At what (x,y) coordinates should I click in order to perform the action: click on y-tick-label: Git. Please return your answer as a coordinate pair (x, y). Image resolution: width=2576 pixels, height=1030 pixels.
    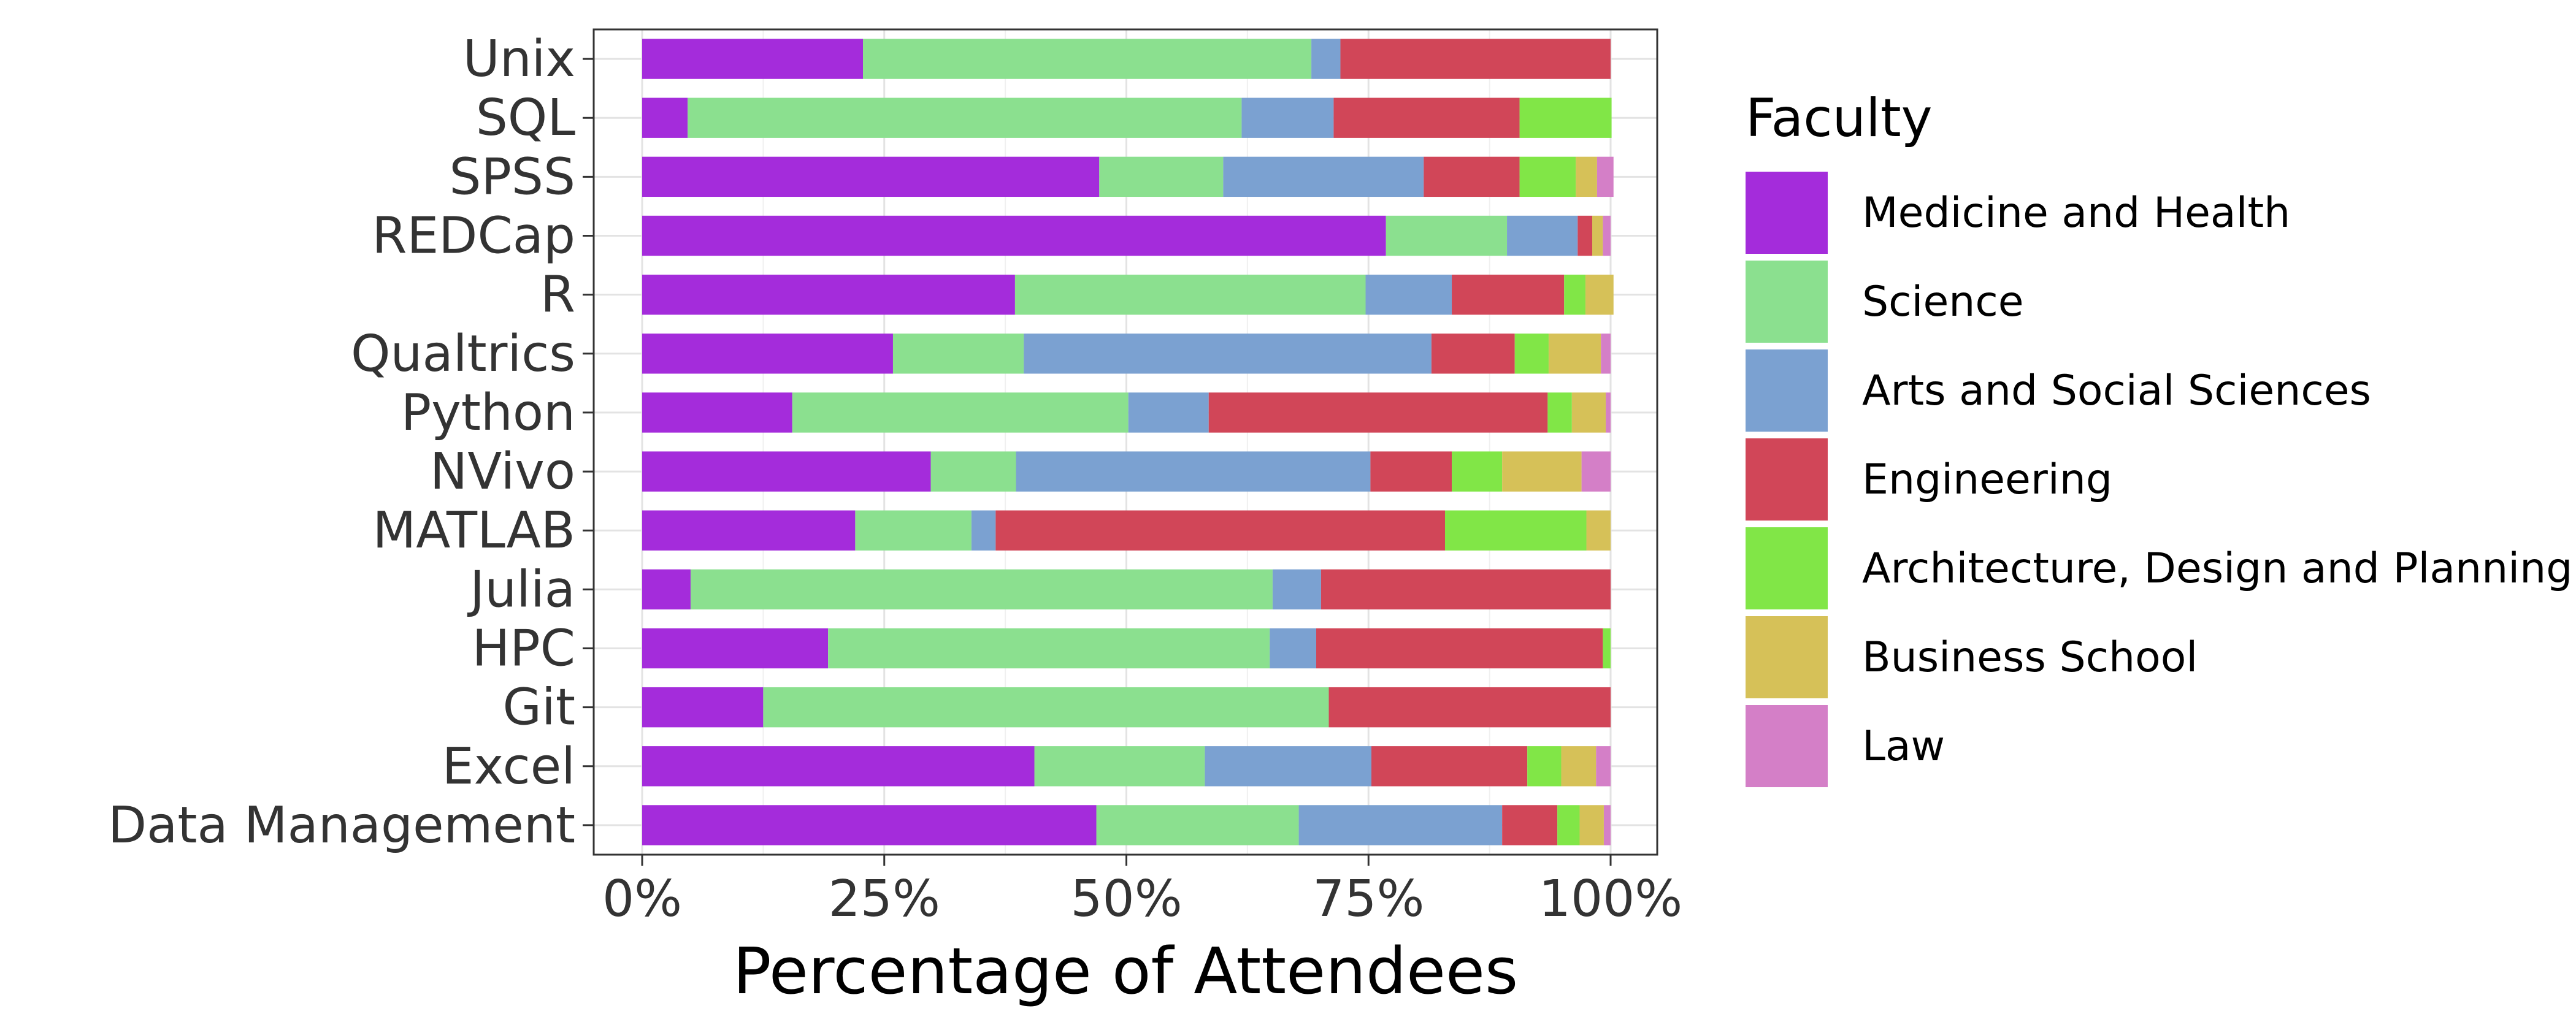
    Looking at the image, I should click on (539, 708).